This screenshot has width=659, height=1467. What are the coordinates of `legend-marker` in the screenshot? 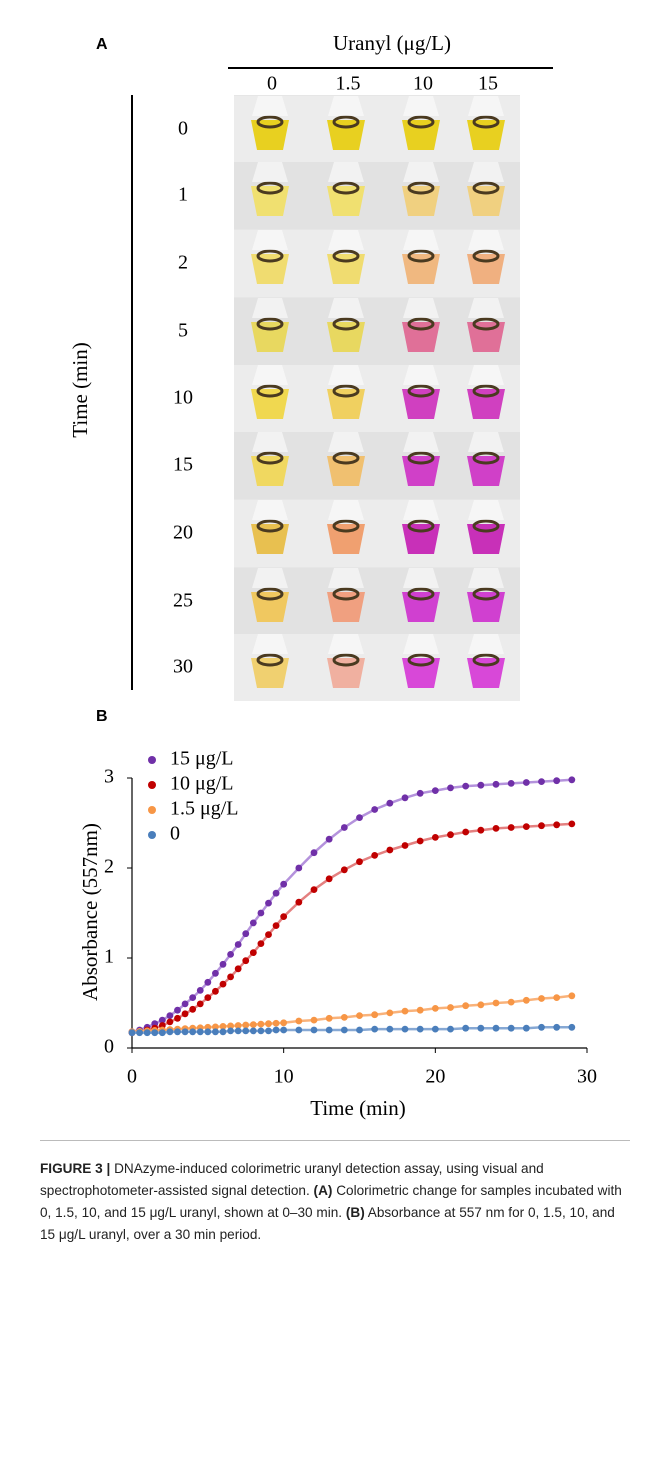 It's located at (152, 835).